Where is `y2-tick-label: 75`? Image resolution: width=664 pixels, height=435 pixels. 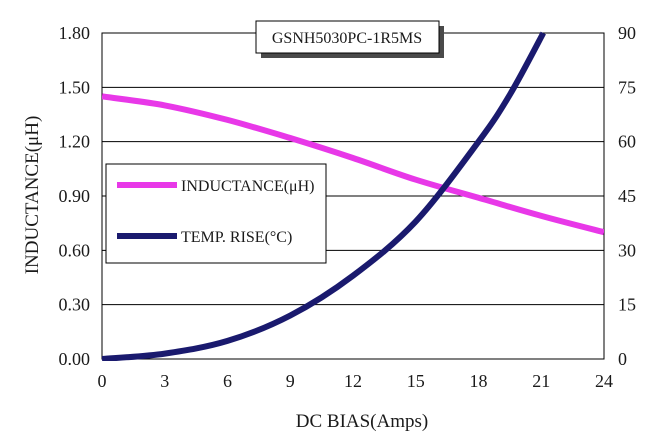
y2-tick-label: 75 is located at coordinates (627, 87).